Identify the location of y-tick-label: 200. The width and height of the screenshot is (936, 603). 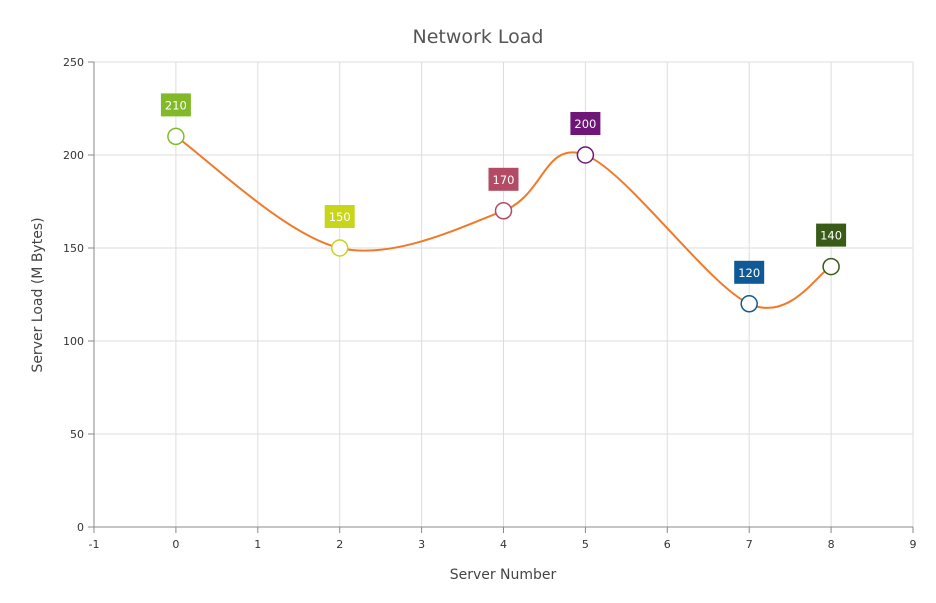
(73, 155).